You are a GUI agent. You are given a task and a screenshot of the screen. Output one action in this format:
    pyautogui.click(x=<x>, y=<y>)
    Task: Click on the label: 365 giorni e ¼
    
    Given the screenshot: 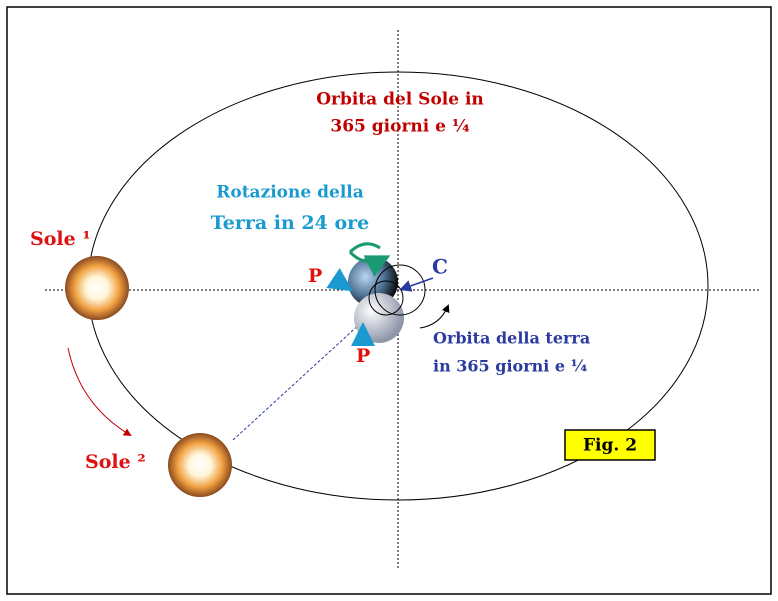 What is the action you would take?
    pyautogui.click(x=400, y=127)
    